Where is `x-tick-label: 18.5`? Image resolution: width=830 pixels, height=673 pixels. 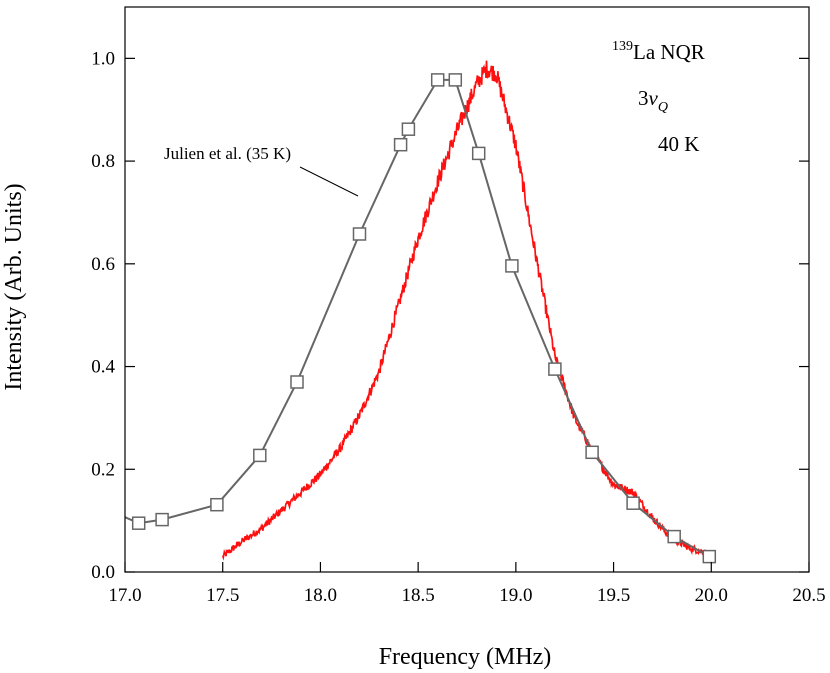 x-tick-label: 18.5 is located at coordinates (418, 595).